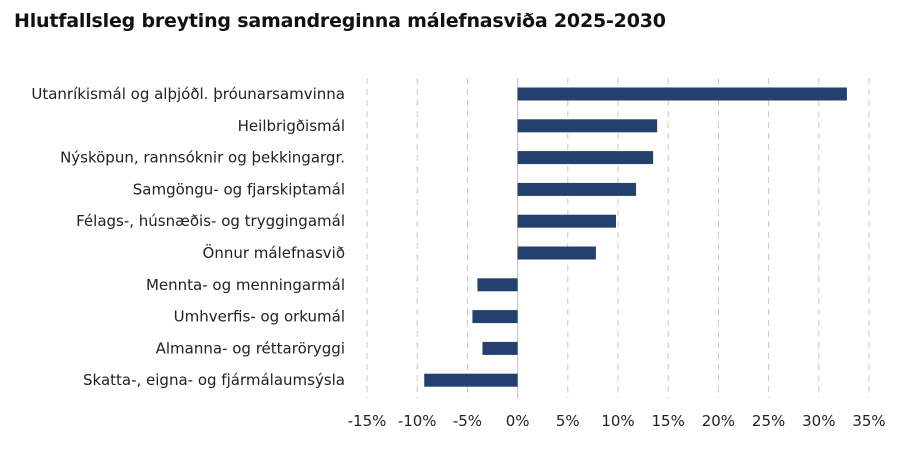 The image size is (900, 459). Describe the element at coordinates (868, 421) in the screenshot. I see `x-tick-label: 35%` at that location.